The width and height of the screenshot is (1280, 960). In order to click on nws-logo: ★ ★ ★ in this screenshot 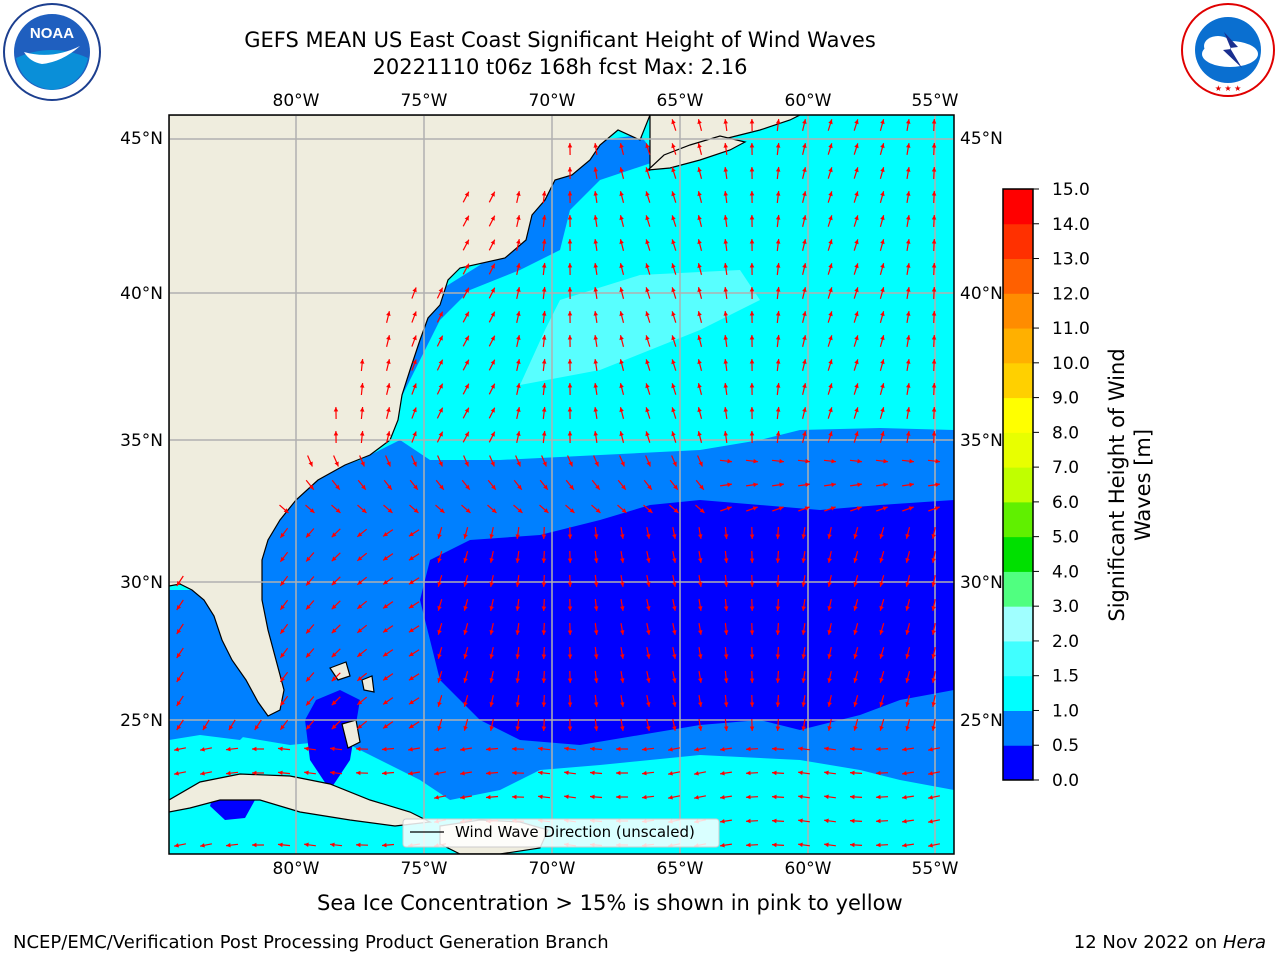, I will do `click(1228, 50)`.